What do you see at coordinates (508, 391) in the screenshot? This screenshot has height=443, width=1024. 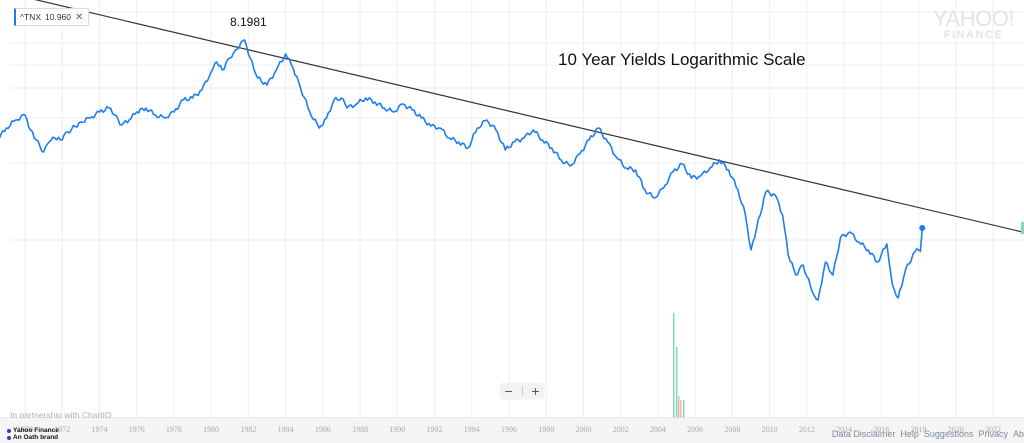 I see `zoom-out-button: −` at bounding box center [508, 391].